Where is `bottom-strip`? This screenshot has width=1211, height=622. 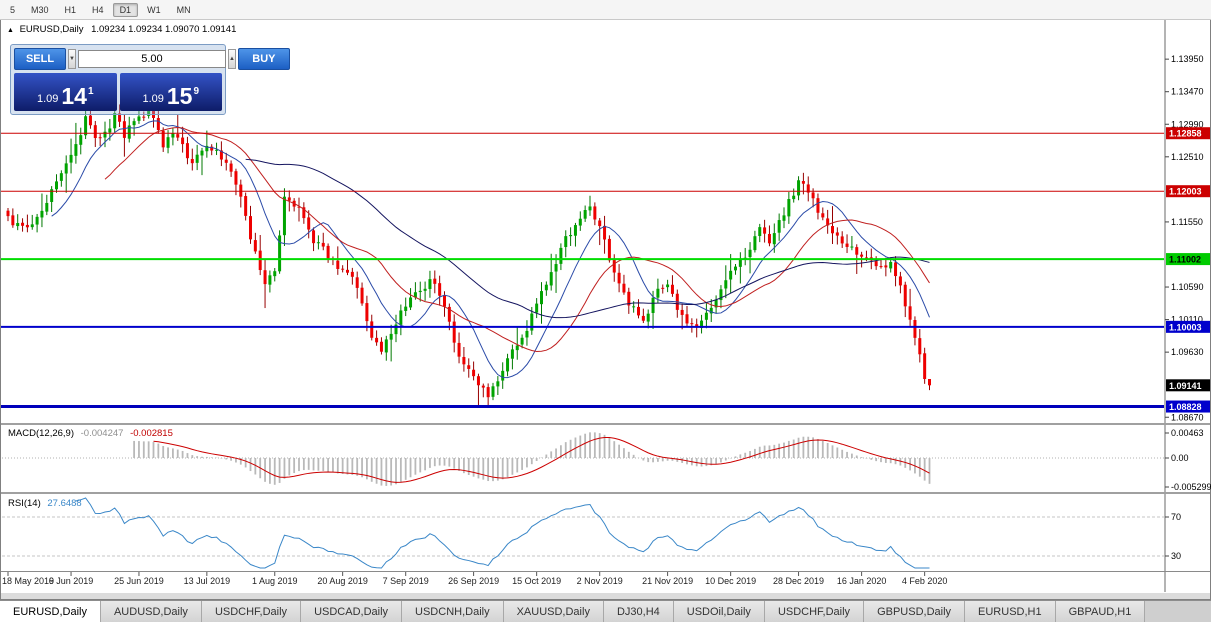
bottom-strip is located at coordinates (605, 596).